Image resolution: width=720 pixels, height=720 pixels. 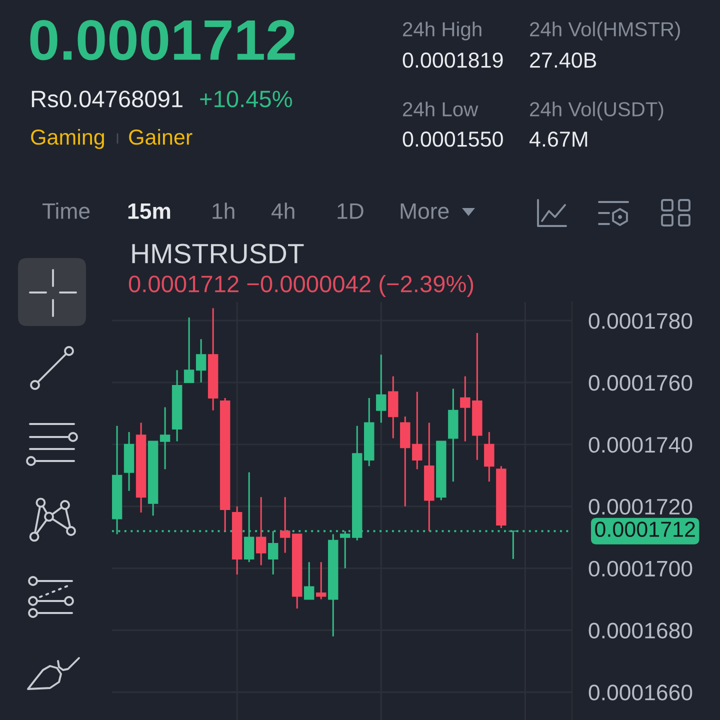 What do you see at coordinates (301, 285) in the screenshot?
I see `chart-subtitle: 0.0001712 −0.0000042 (−2.39%)` at bounding box center [301, 285].